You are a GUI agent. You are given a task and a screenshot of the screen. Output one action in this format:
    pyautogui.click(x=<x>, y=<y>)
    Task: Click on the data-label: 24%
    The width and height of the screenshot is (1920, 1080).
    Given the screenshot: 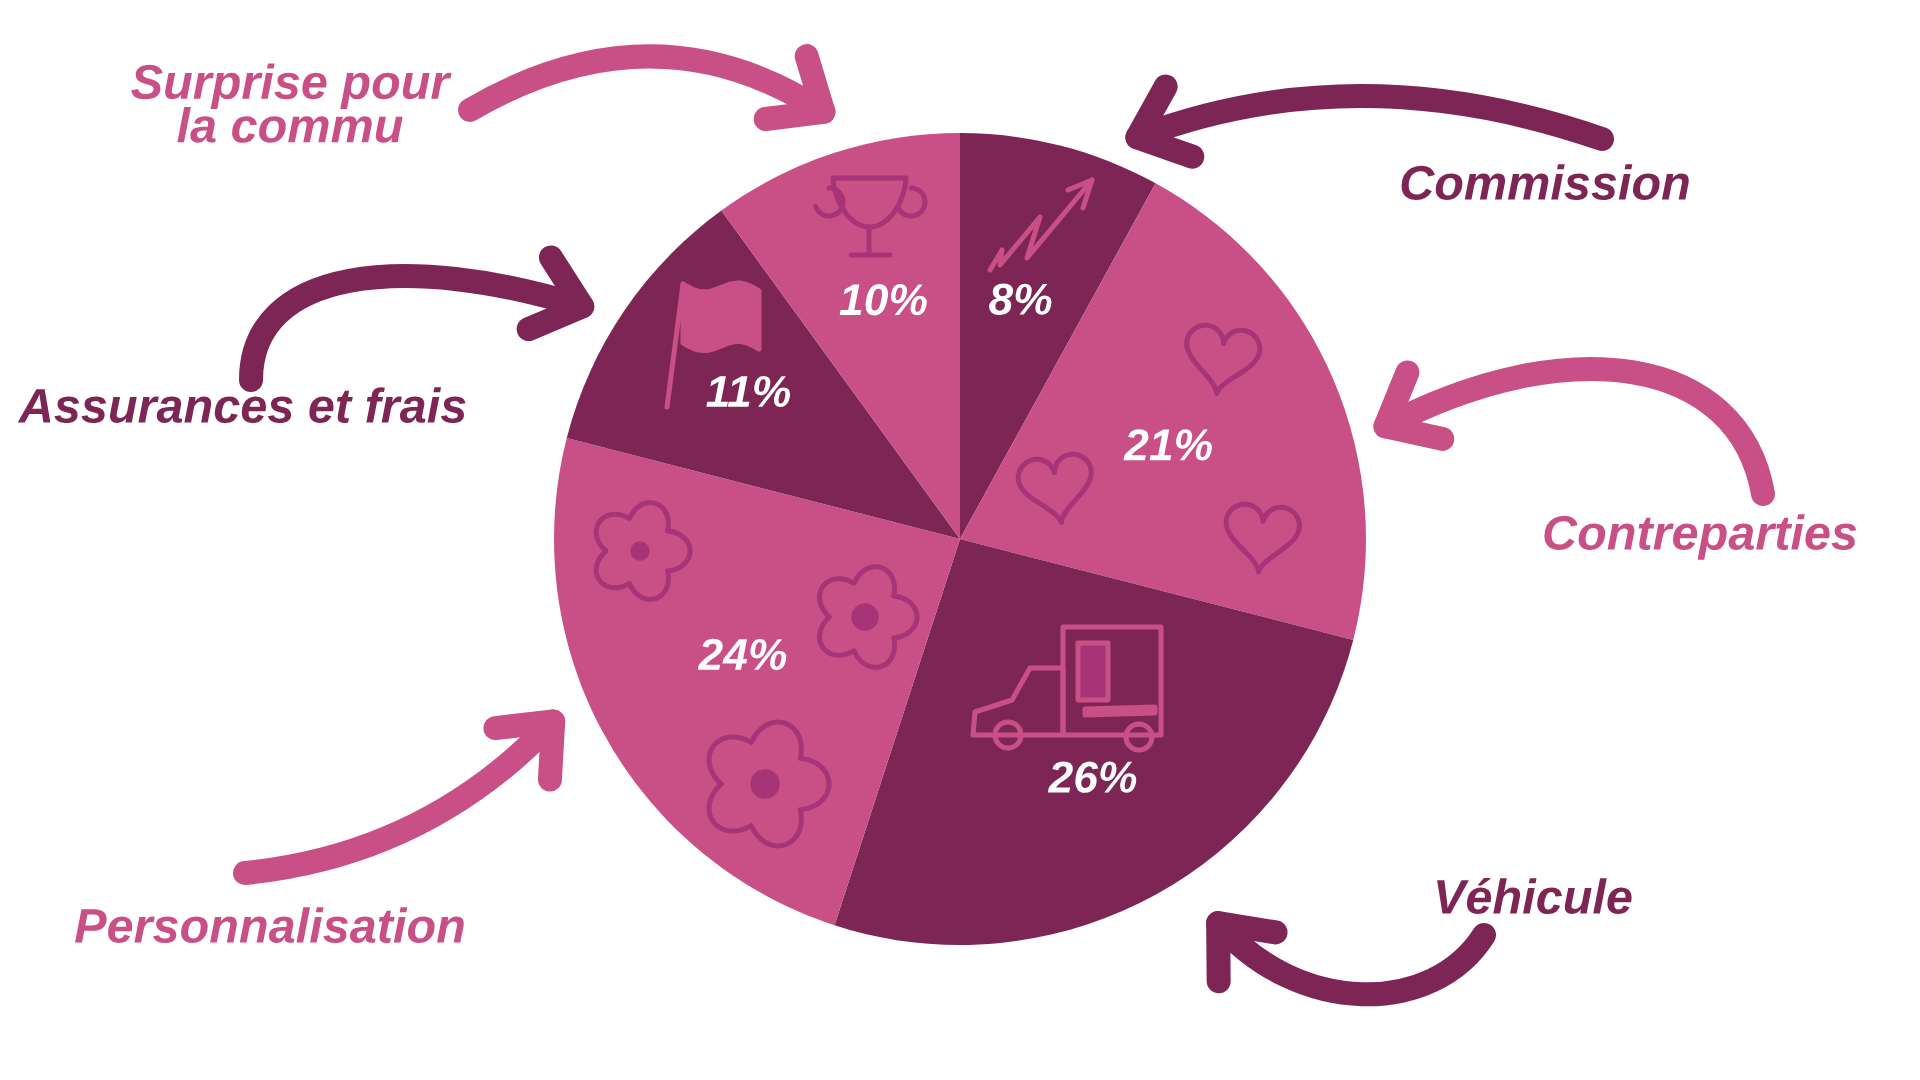 What is the action you would take?
    pyautogui.click(x=742, y=654)
    